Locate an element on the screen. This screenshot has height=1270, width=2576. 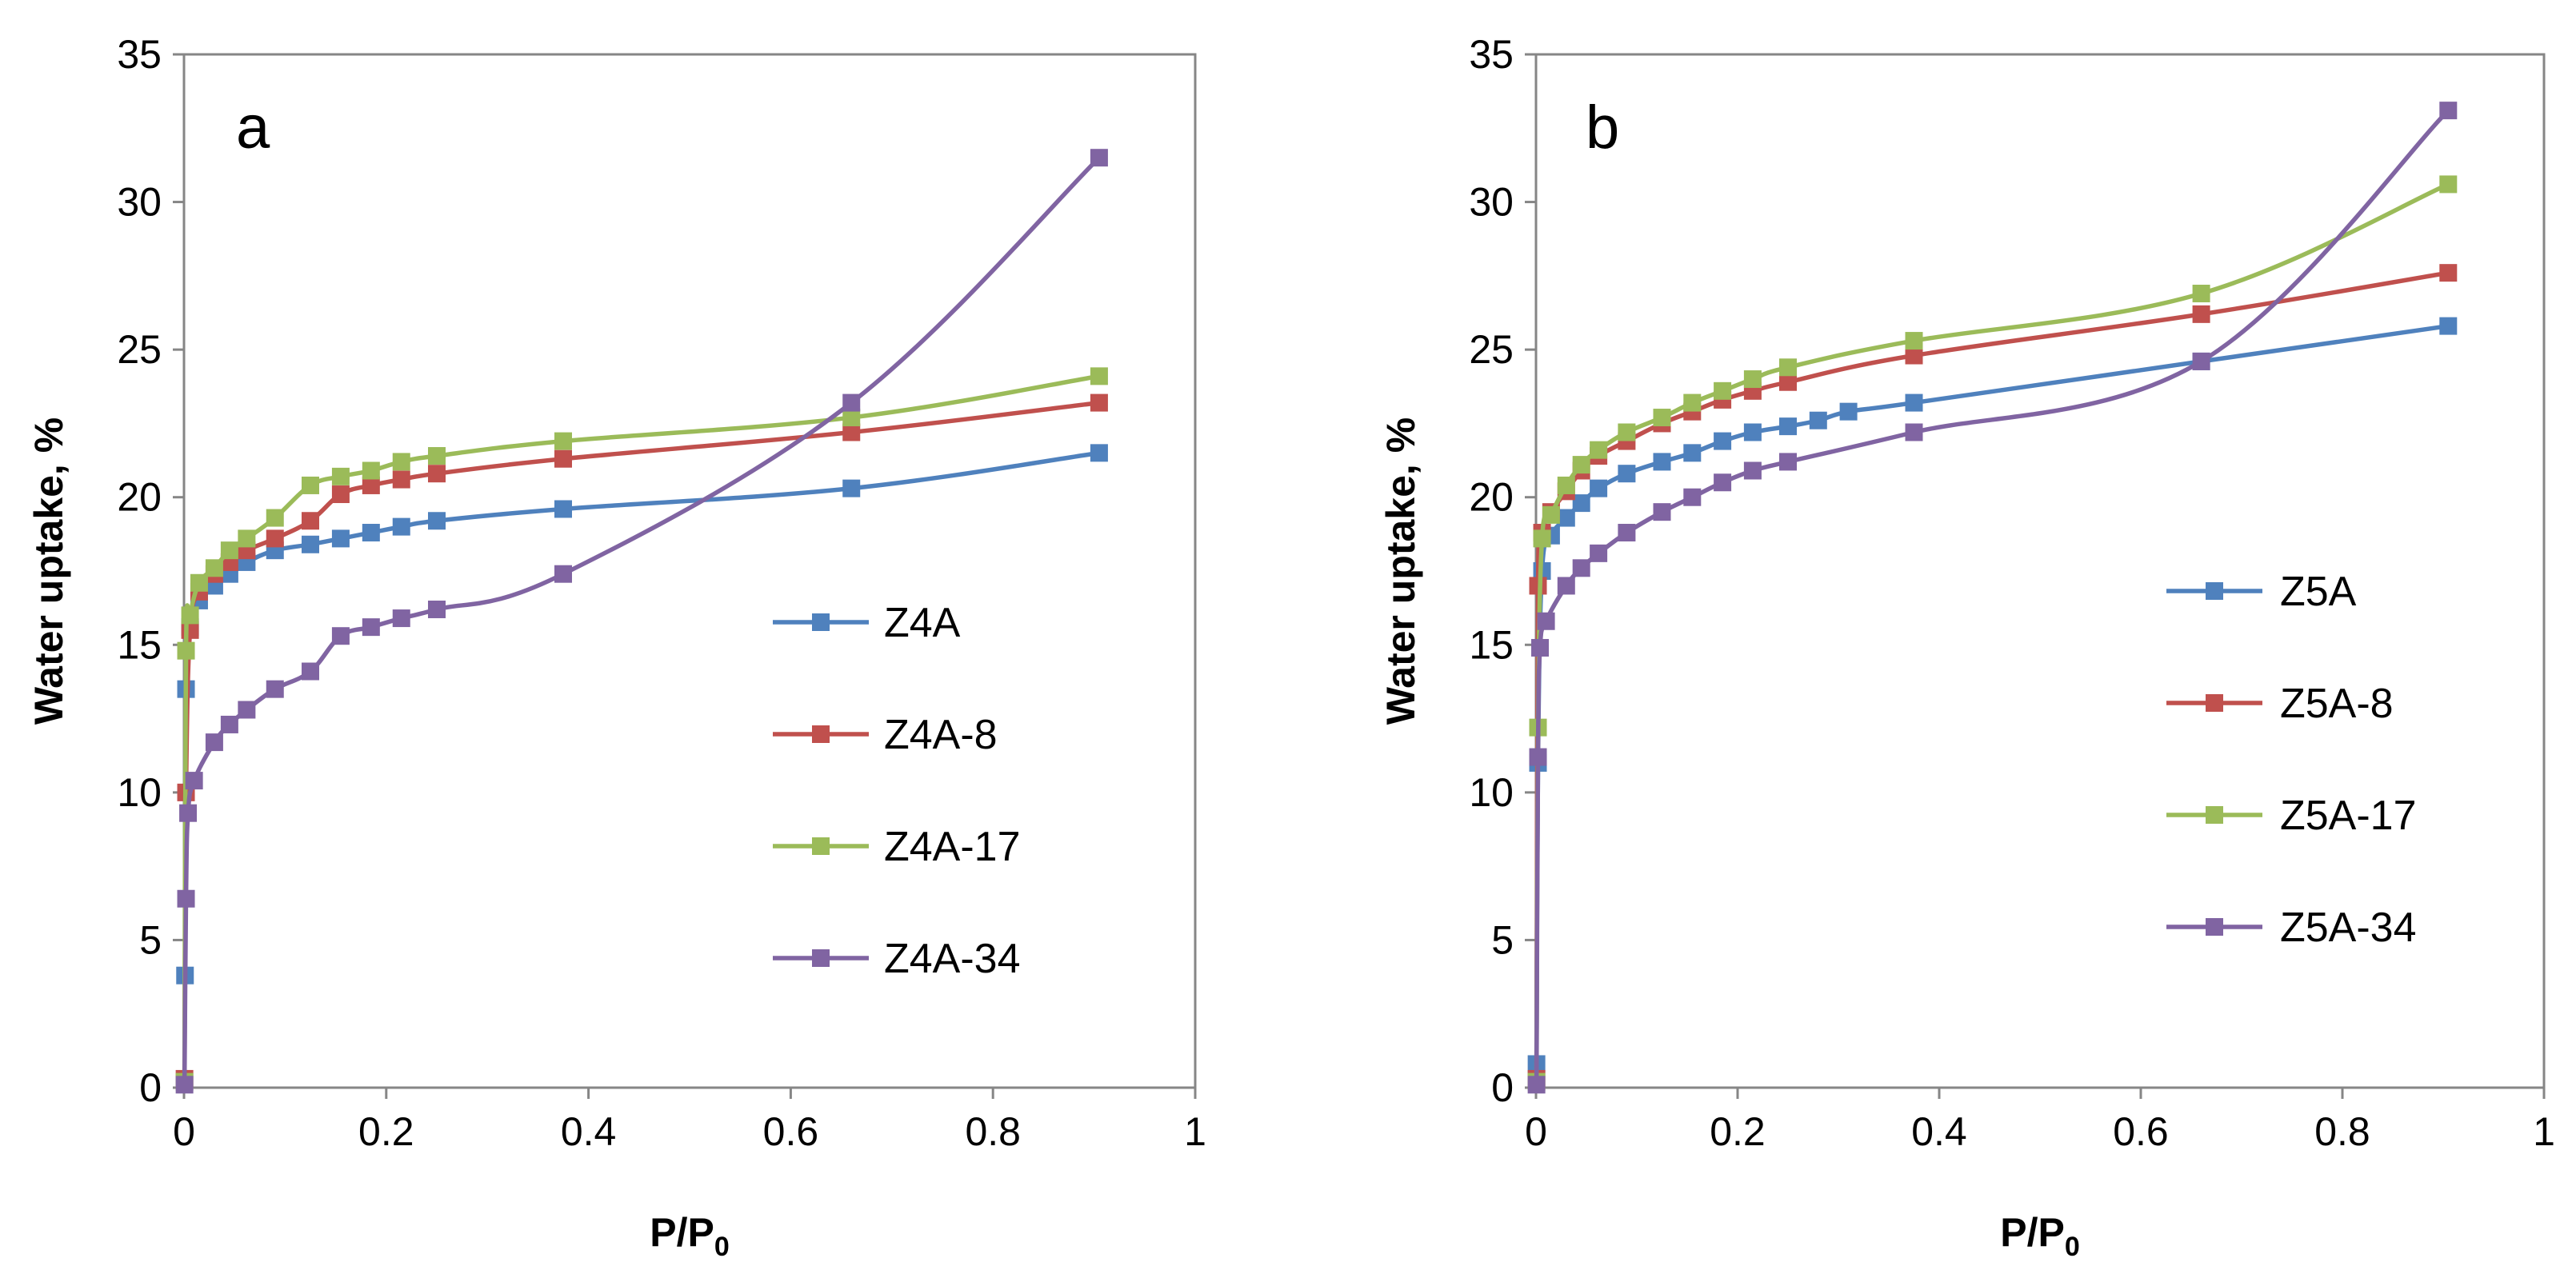
x-tick-label: 1 is located at coordinates (1195, 1131).